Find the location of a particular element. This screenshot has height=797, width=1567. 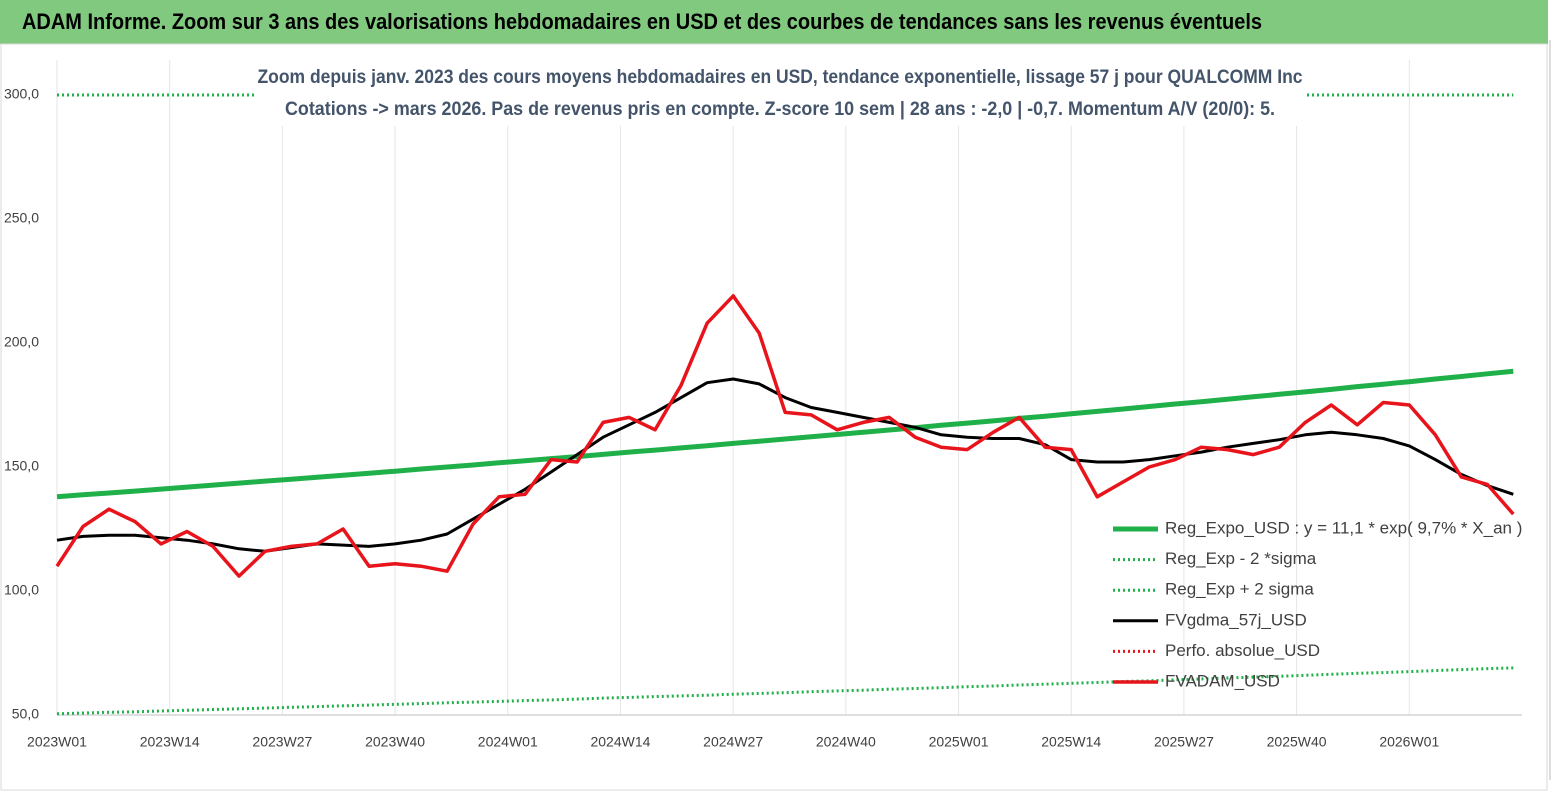

legend-label: Reg_Exp + 2 sigma is located at coordinates (1239, 589).